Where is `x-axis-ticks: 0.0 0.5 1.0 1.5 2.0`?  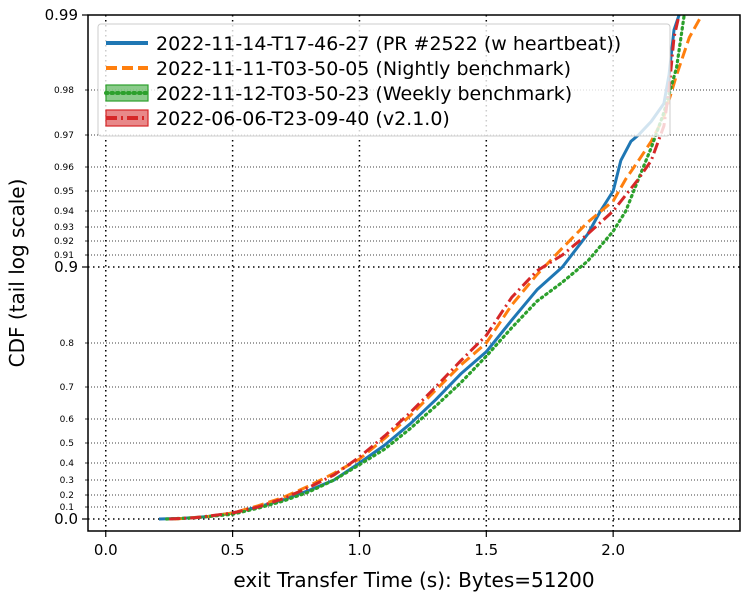
x-axis-ticks: 0.0 0.5 1.0 1.5 2.0 is located at coordinates (359, 545).